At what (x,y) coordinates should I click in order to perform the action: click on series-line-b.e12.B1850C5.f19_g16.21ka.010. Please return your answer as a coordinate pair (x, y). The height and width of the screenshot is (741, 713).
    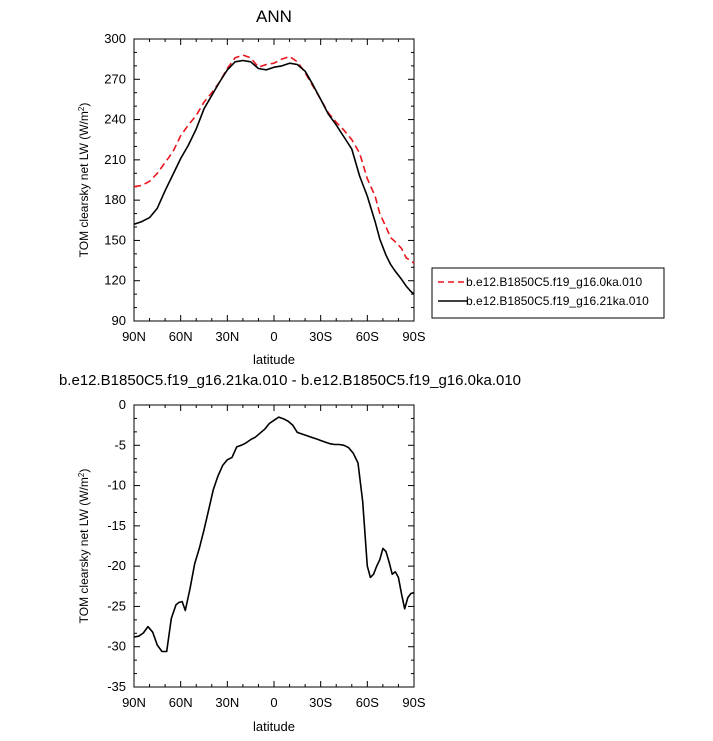
    Looking at the image, I should click on (274, 177).